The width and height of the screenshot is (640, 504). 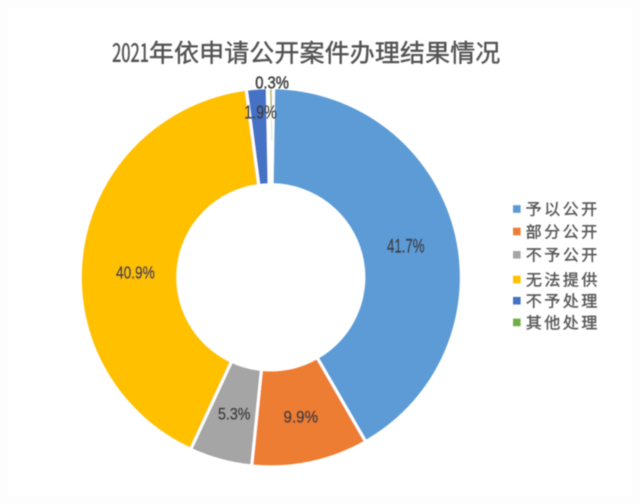 I want to click on svg-text: 0.3%, so click(x=272, y=82).